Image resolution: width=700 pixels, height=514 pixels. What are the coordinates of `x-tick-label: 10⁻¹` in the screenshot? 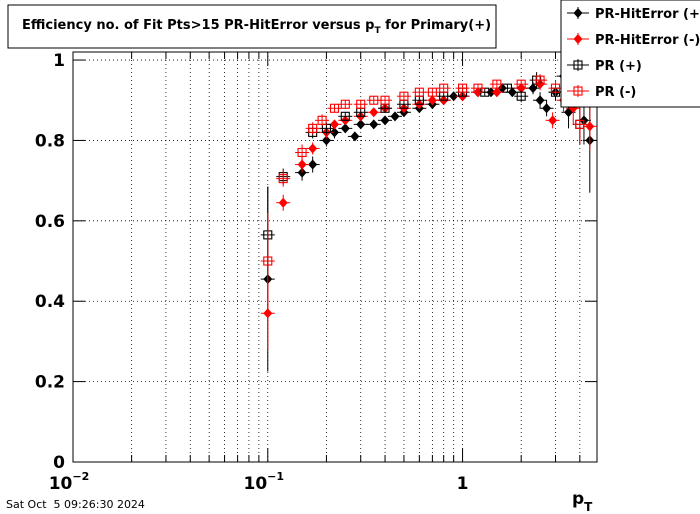 It's located at (264, 482).